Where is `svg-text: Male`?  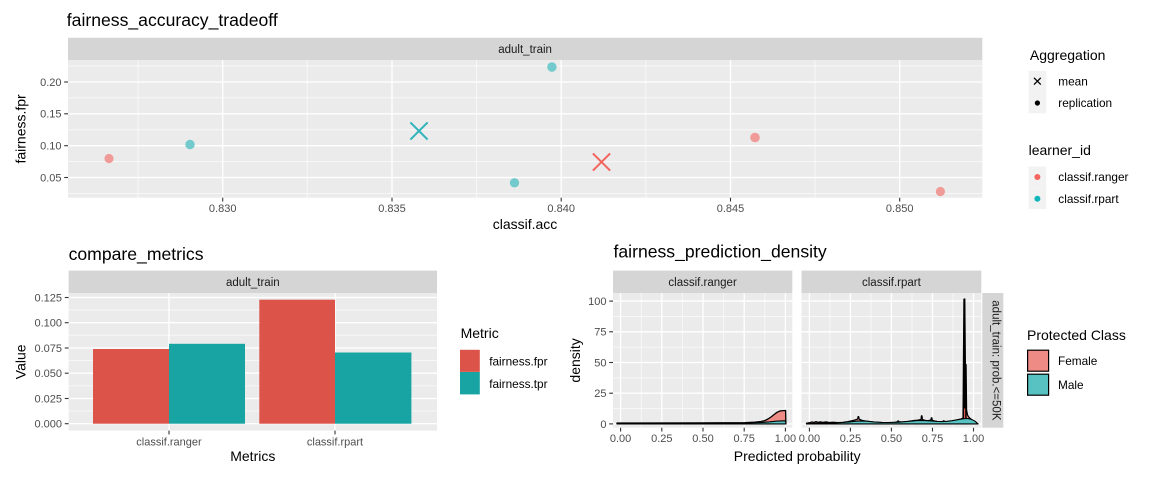 svg-text: Male is located at coordinates (1071, 385).